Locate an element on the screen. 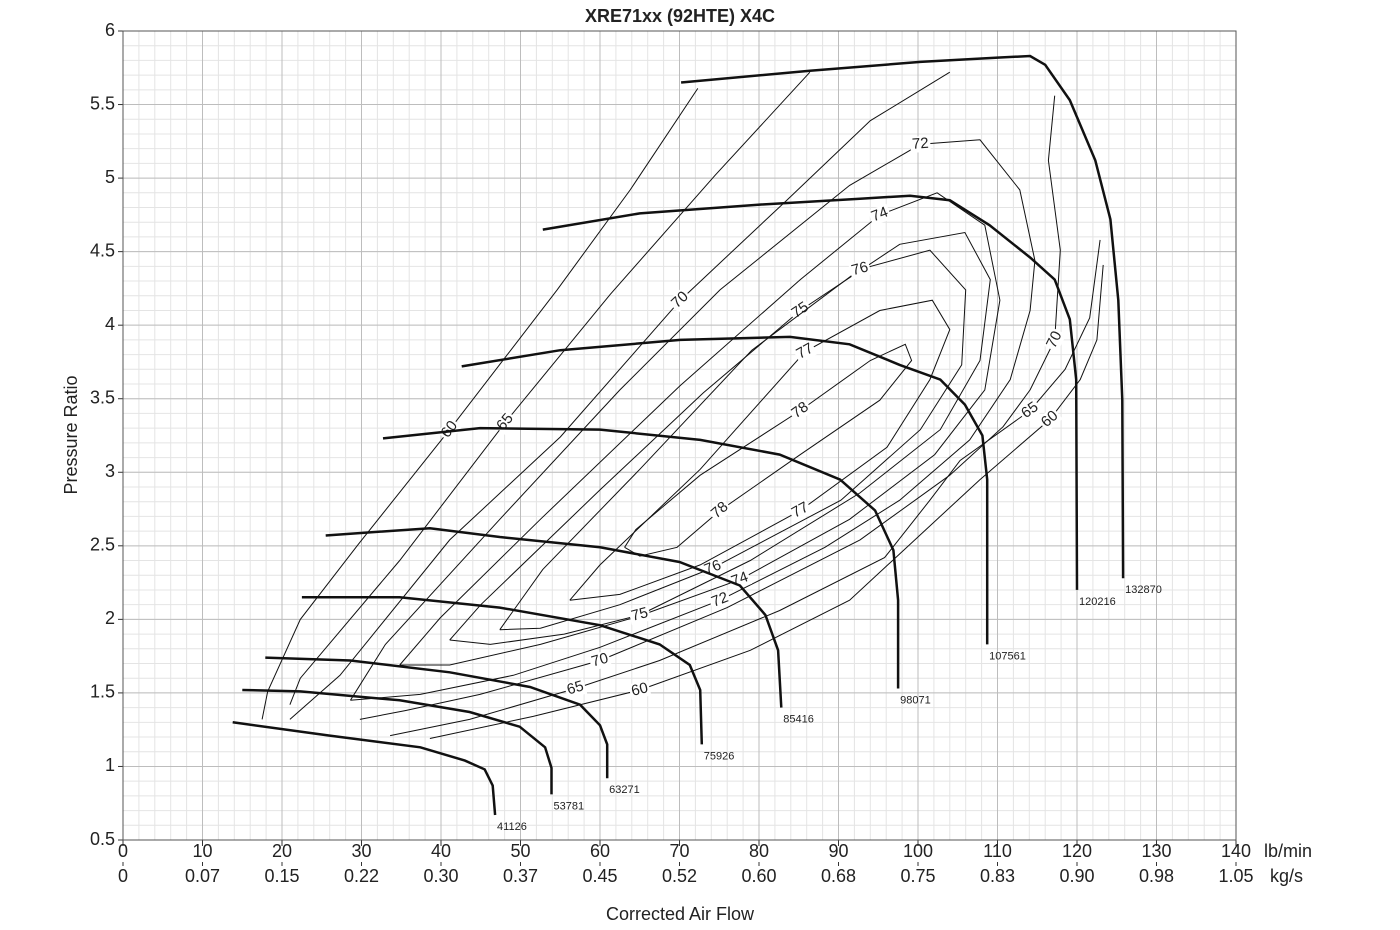 This screenshot has width=1400, height=930. x-axis-label: Corrected Air Flow is located at coordinates (680, 914).